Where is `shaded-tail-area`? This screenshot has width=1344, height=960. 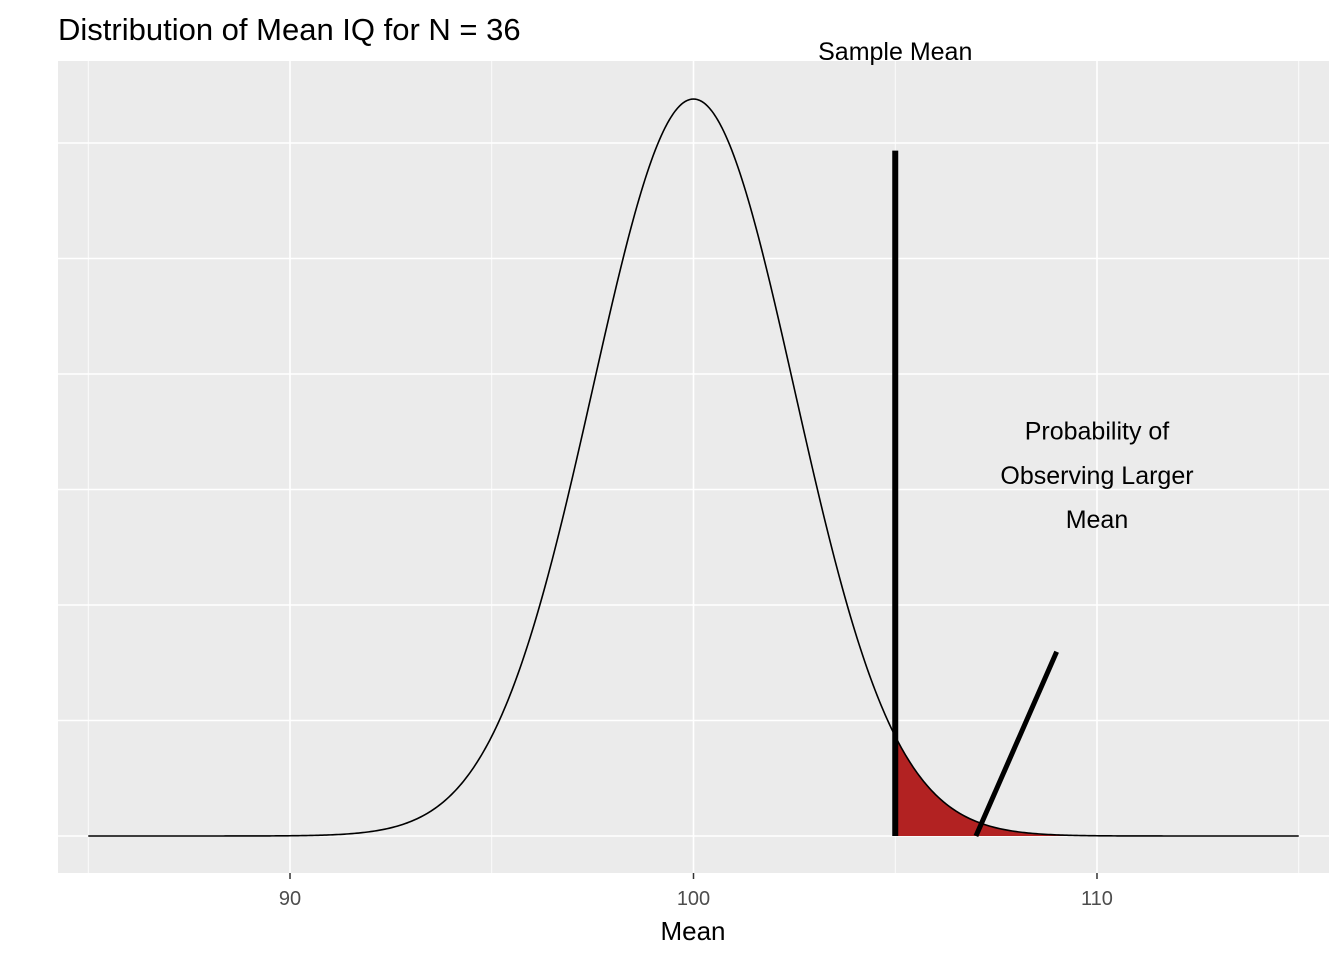
shaded-tail-area is located at coordinates (1097, 786).